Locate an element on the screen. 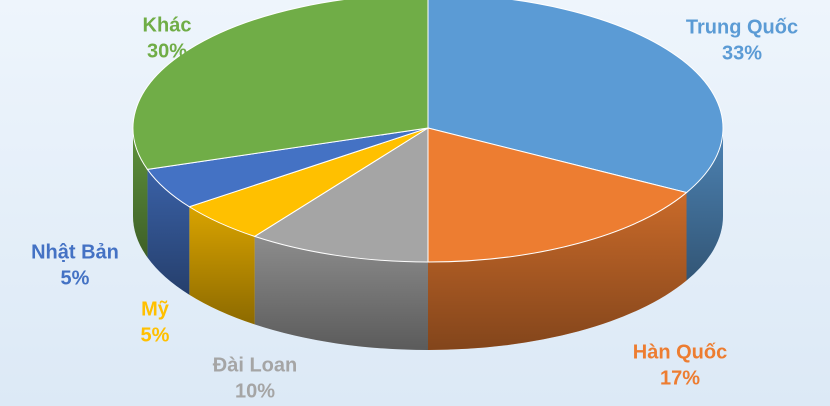 Image resolution: width=830 pixels, height=406 pixels. slice-label: Nhật Bản is located at coordinates (75, 252).